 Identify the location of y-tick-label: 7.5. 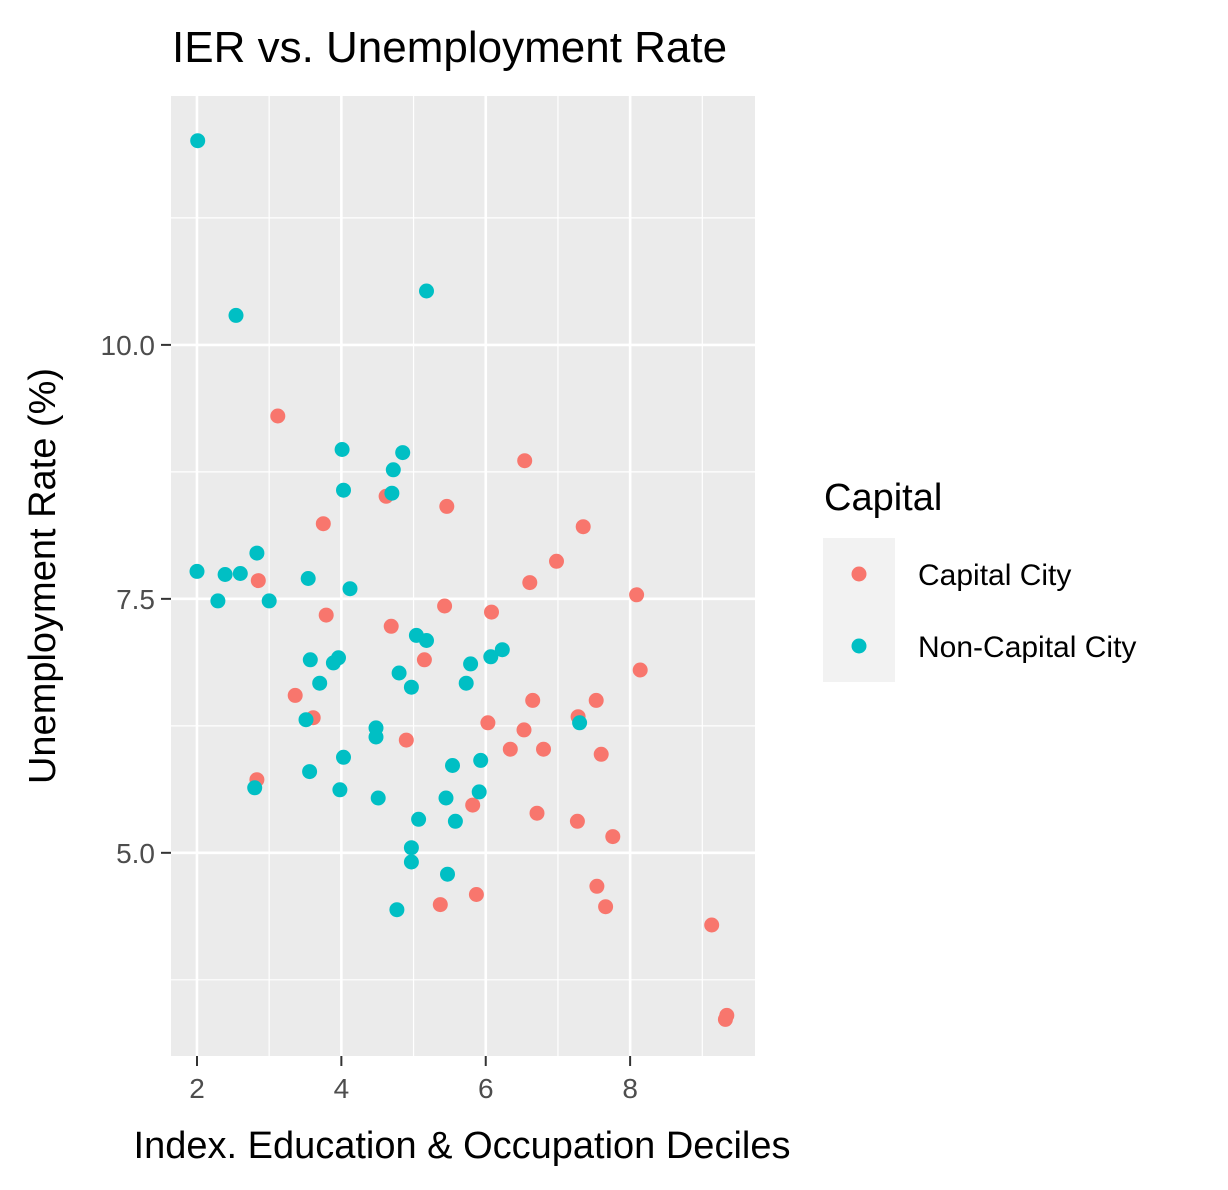
(135, 599).